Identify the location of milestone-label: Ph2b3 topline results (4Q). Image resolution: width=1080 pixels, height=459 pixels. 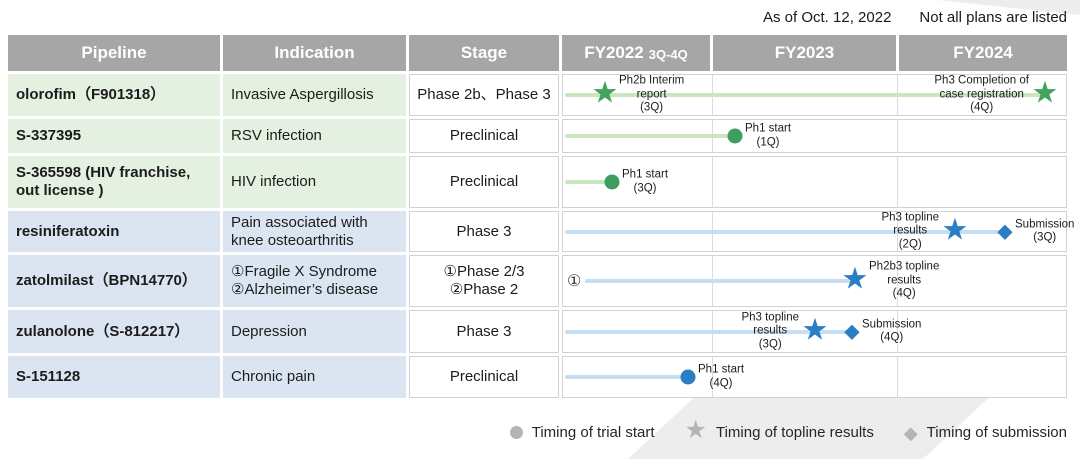
(904, 280).